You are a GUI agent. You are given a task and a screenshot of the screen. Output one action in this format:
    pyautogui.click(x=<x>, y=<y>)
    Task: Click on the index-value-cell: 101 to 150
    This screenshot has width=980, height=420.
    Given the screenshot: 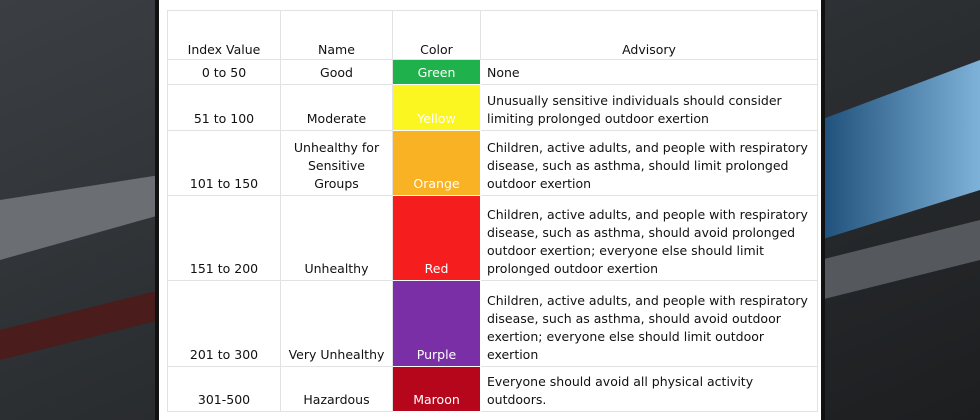 What is the action you would take?
    pyautogui.click(x=224, y=163)
    